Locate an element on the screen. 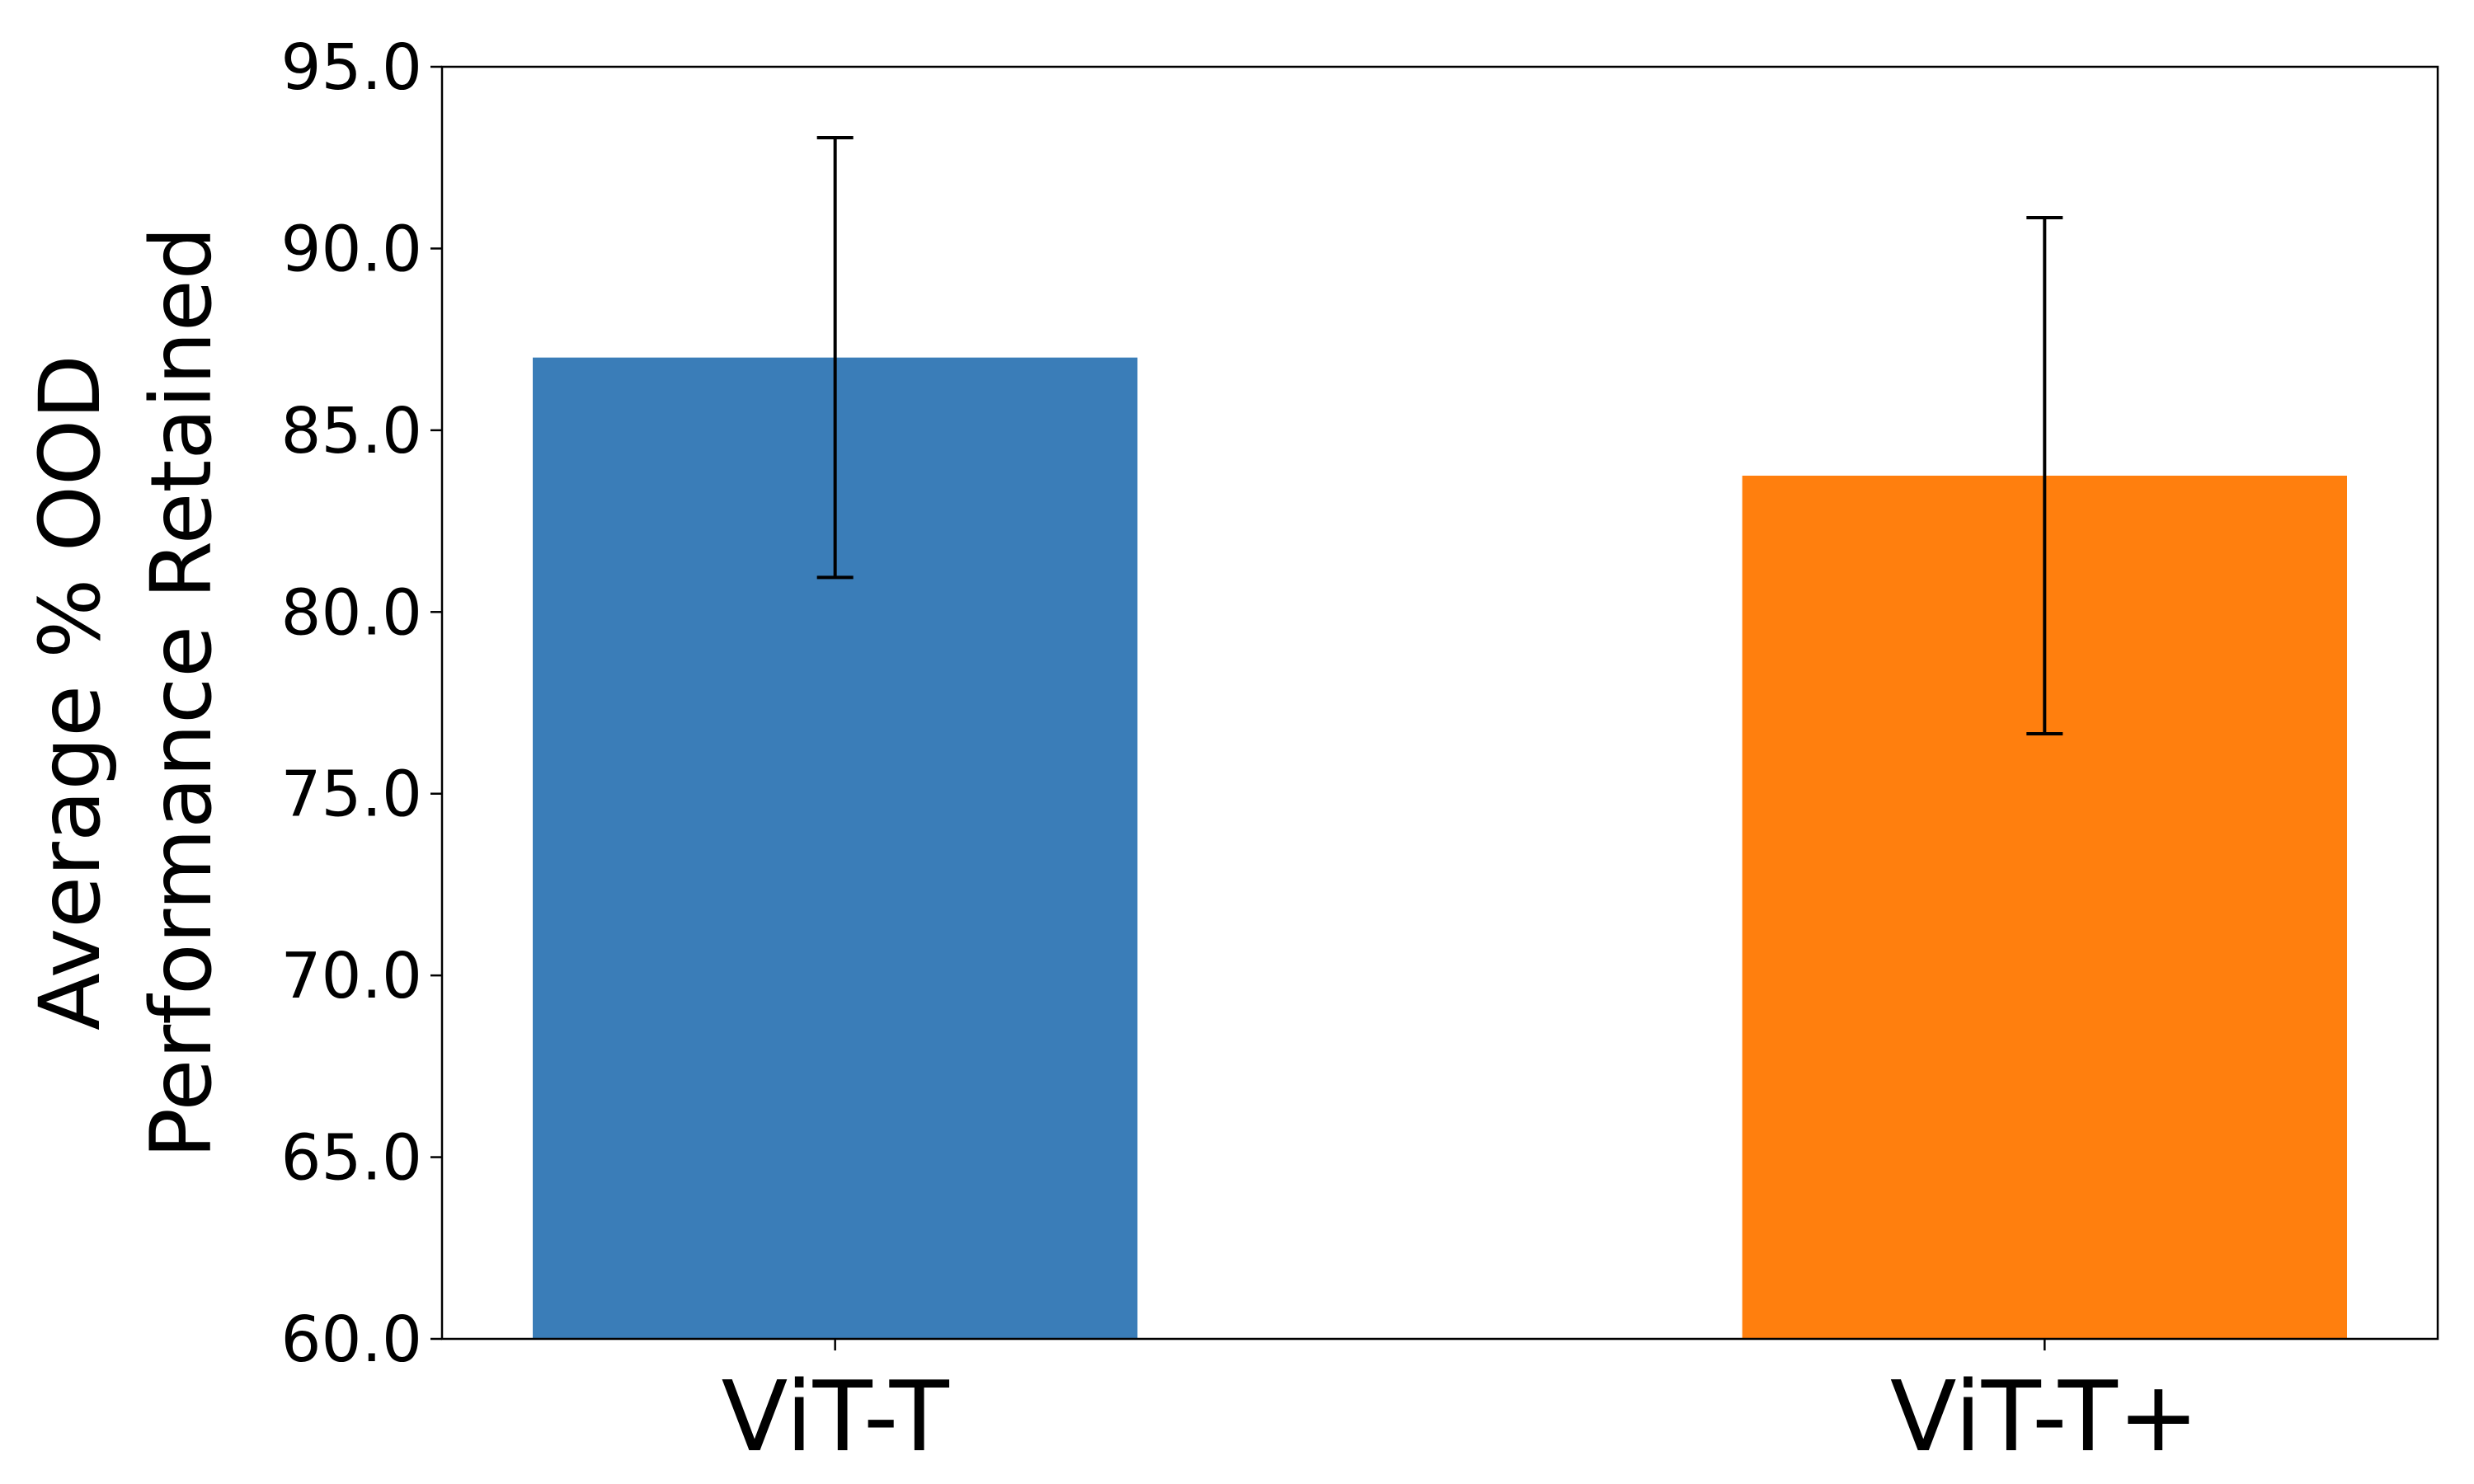 The image size is (2474, 1484). x-tick-label: ViT-T is located at coordinates (836, 1416).